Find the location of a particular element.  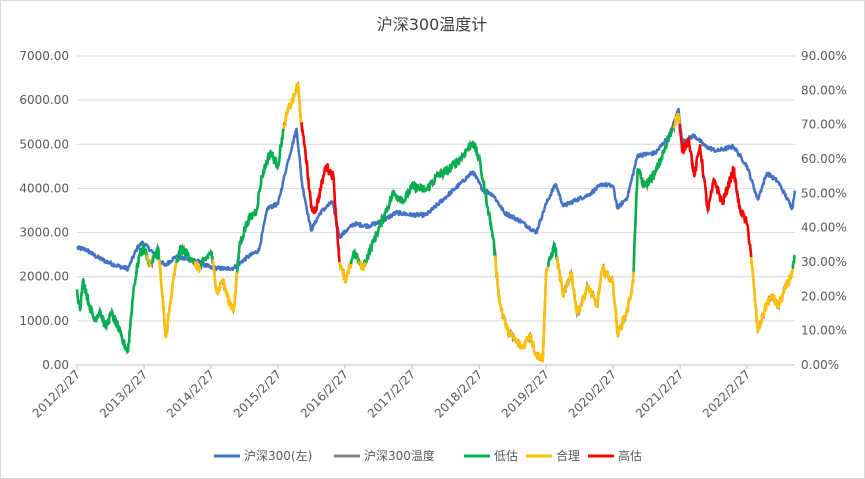

right-tick-label: 10.00% is located at coordinates (824, 331).